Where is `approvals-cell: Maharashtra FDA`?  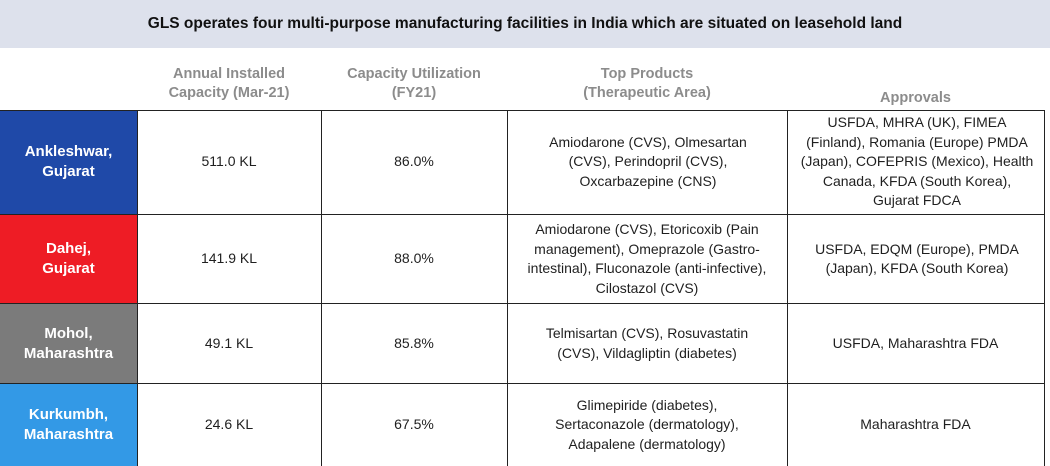 approvals-cell: Maharashtra FDA is located at coordinates (915, 424).